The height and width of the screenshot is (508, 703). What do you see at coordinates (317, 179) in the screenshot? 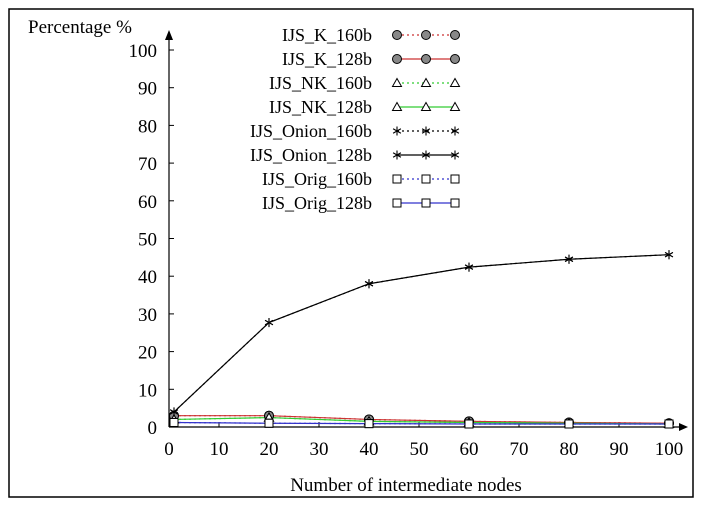
I see `legend-label-ijs-orig-160b: IJS_Orig_160b` at bounding box center [317, 179].